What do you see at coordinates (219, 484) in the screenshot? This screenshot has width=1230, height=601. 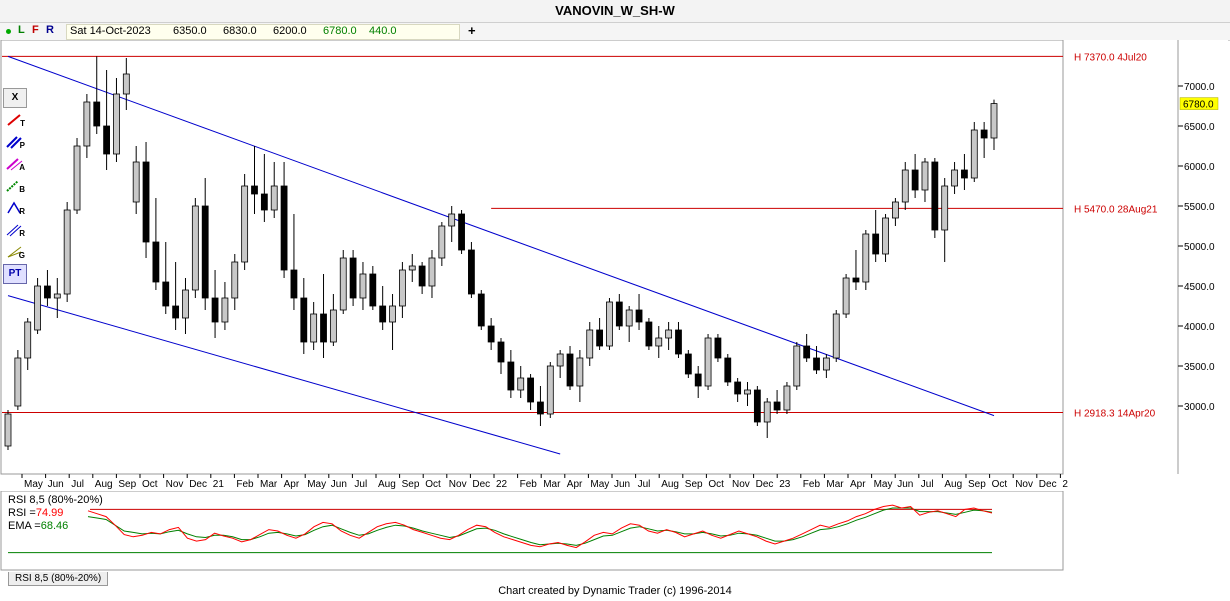 I see `x-tick-label: 21` at bounding box center [219, 484].